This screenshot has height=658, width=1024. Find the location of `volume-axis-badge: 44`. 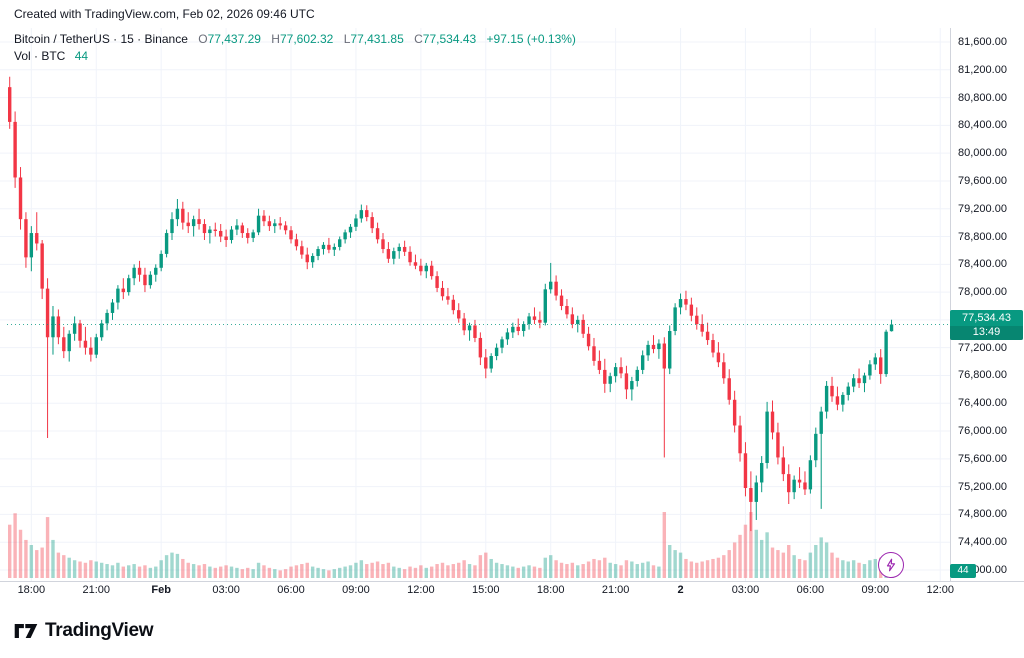

volume-axis-badge: 44 is located at coordinates (963, 571).